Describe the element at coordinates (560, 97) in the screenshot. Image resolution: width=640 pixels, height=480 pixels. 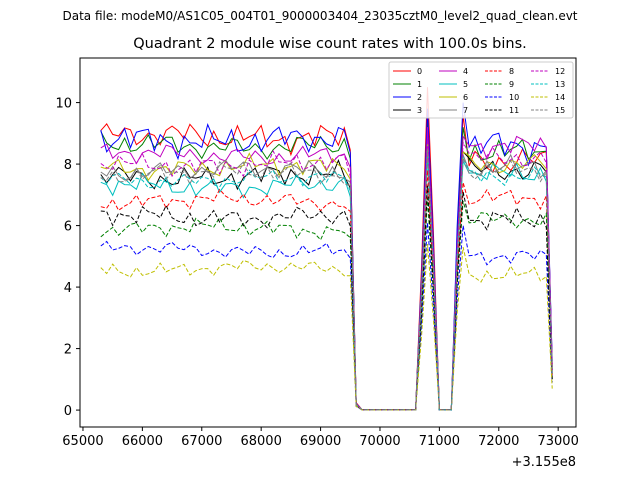
I see `legend-label-14: 14` at that location.